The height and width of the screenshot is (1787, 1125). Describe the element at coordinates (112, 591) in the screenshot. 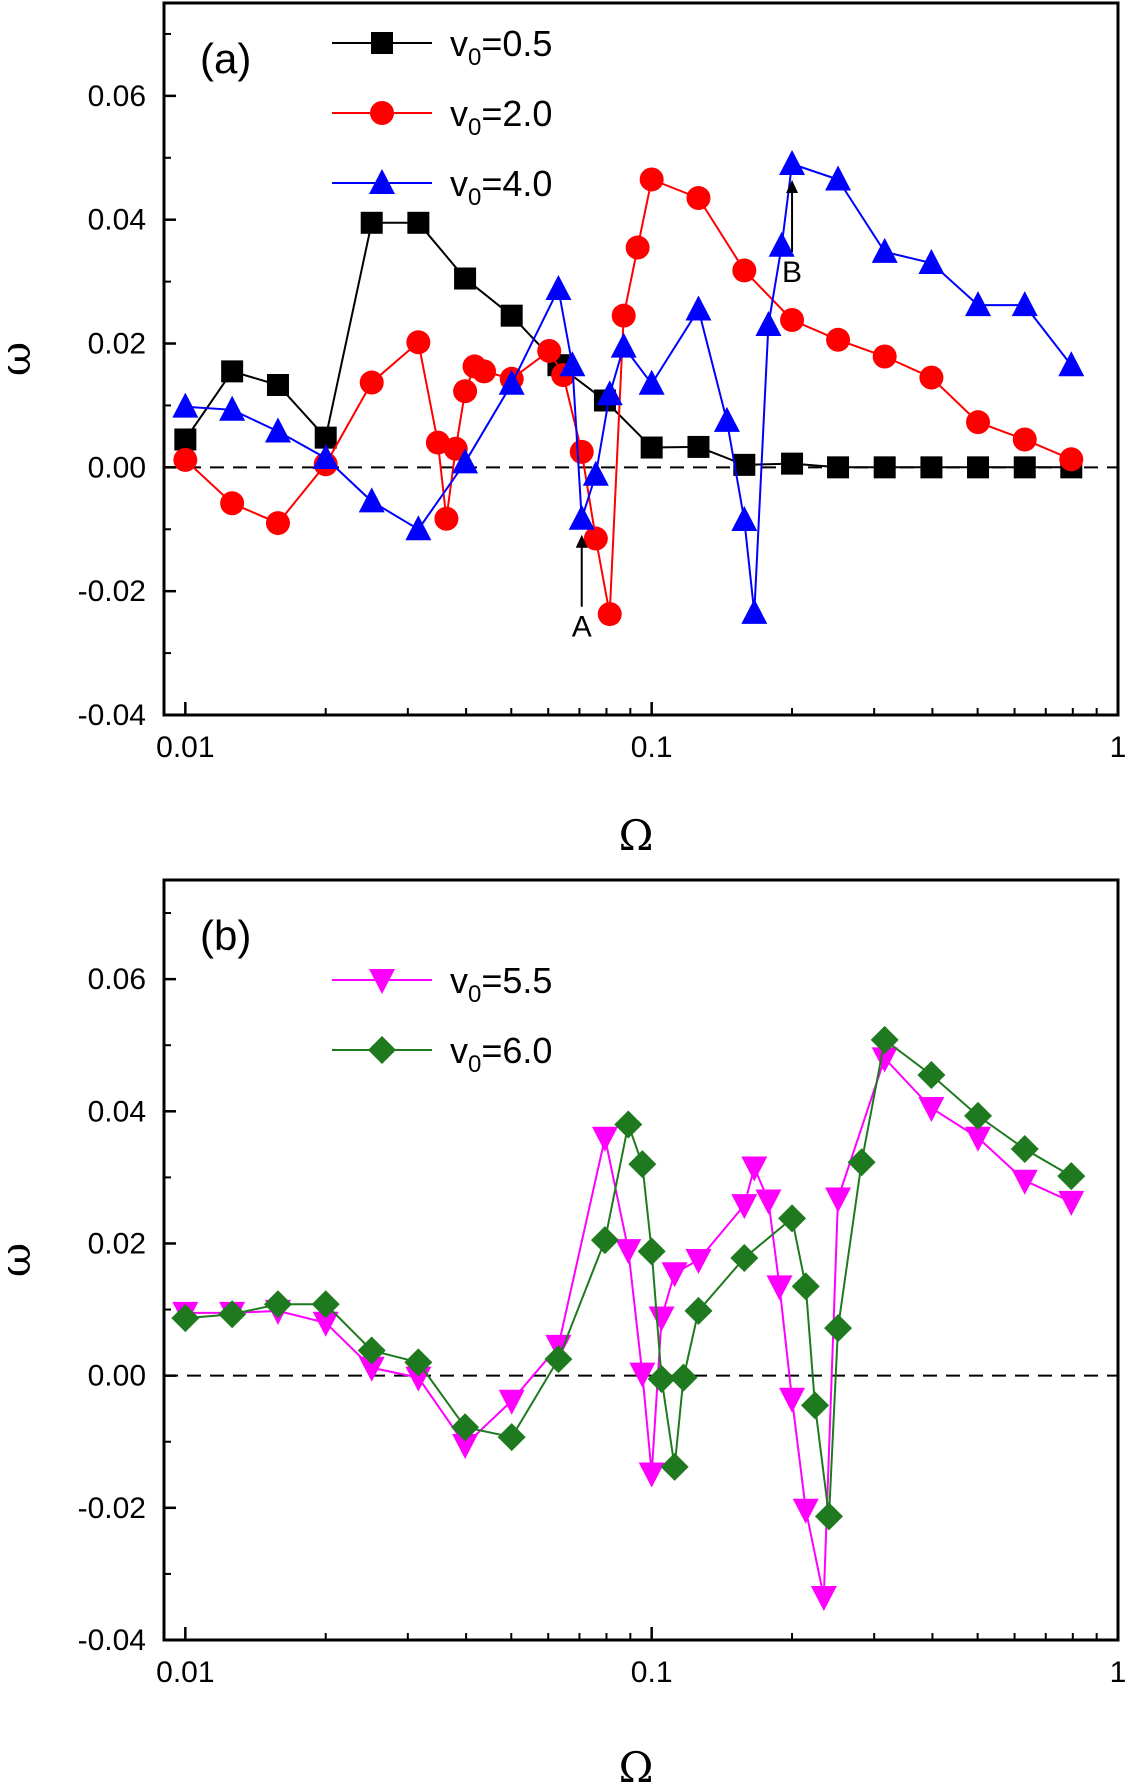

I see `y-tick-label: -0.02` at that location.